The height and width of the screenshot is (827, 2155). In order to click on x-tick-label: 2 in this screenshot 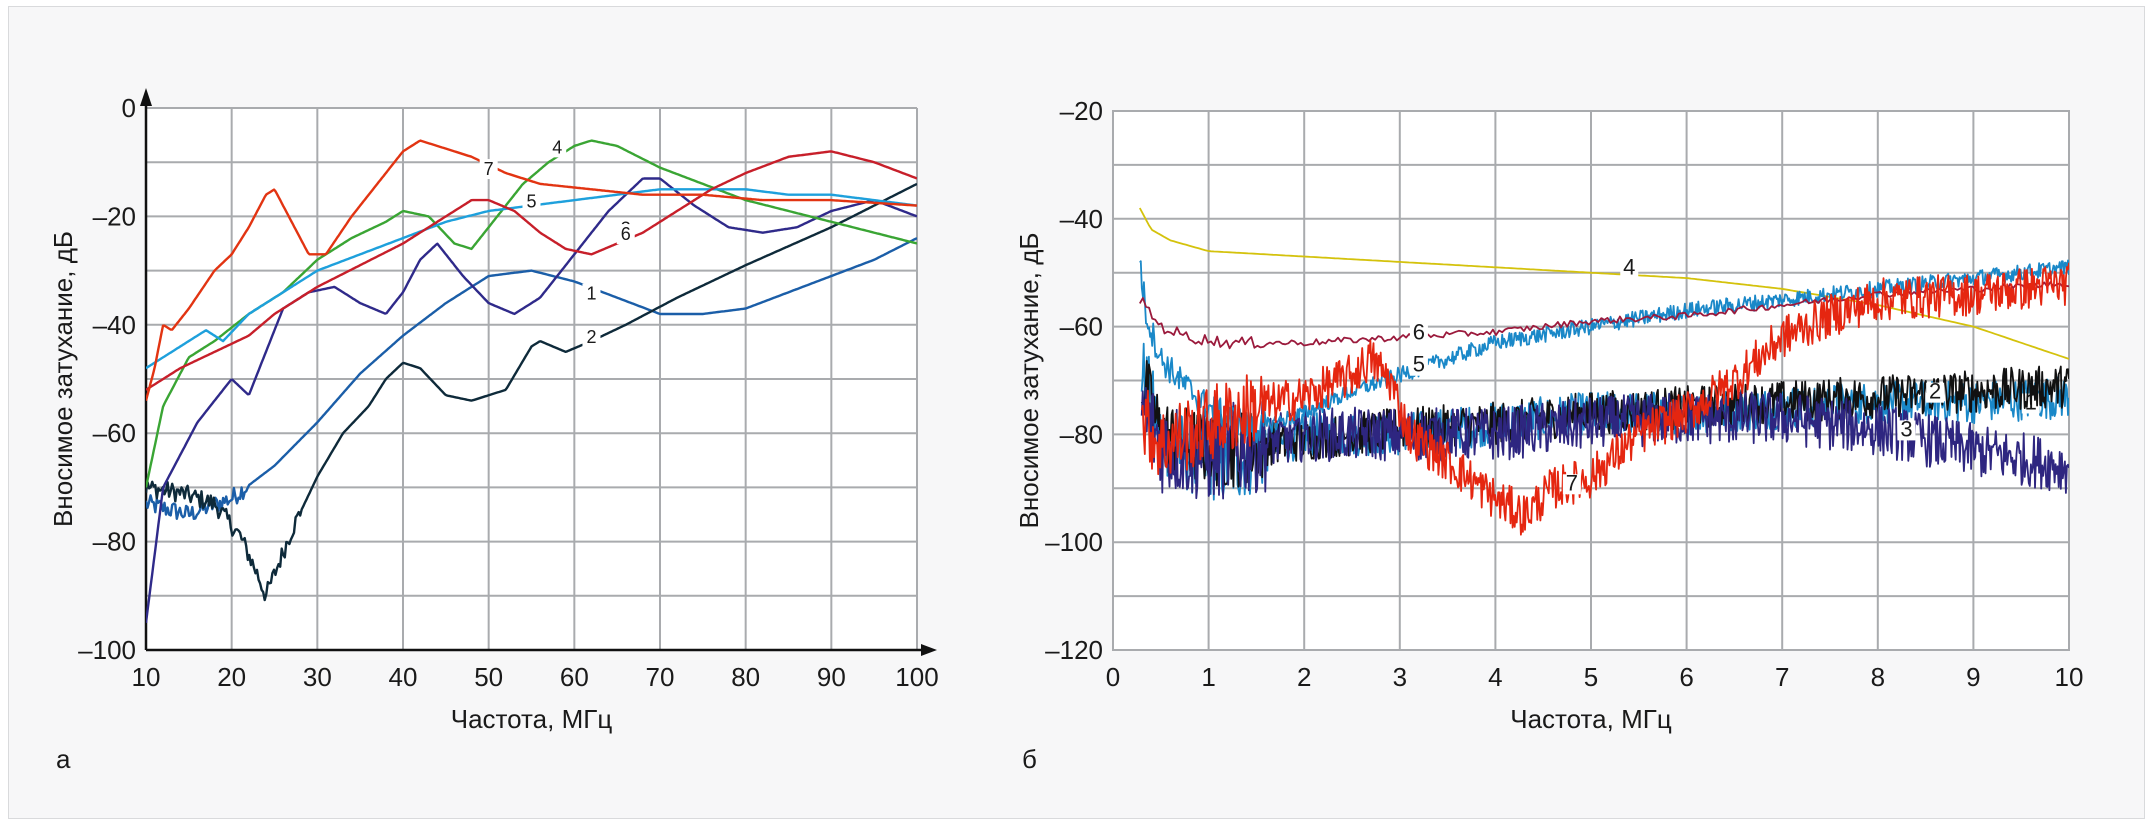, I will do `click(1304, 677)`.